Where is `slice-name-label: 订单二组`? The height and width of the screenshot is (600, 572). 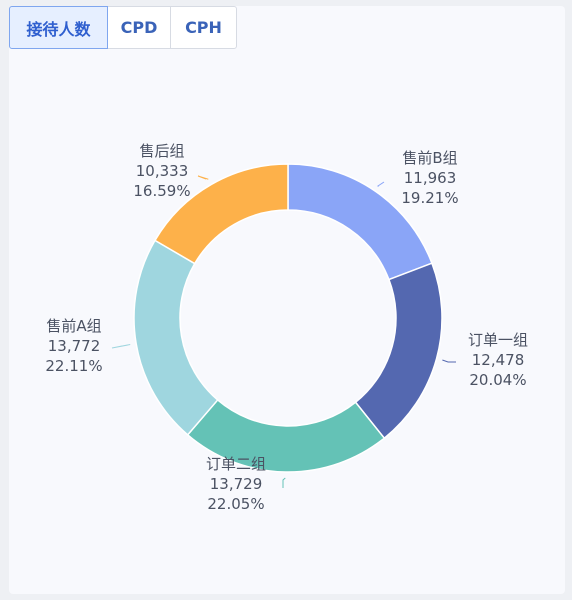
slice-name-label: 订单二组 is located at coordinates (236, 464).